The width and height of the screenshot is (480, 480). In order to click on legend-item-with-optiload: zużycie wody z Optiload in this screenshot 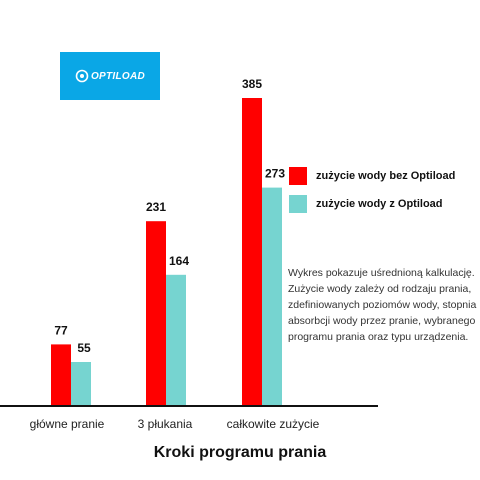, I will do `click(372, 204)`.